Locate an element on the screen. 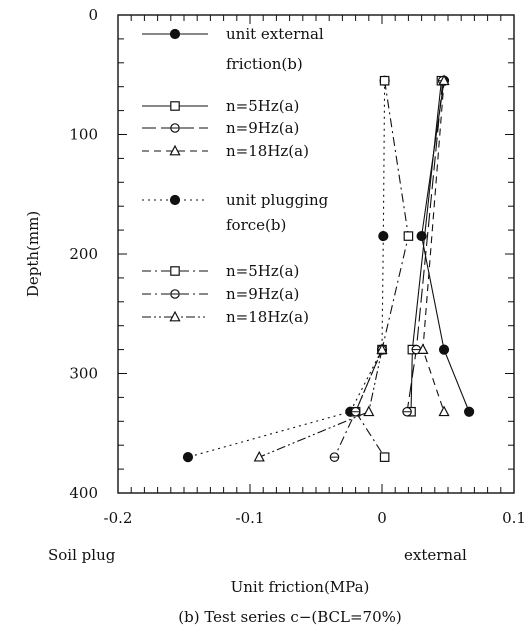 The image size is (527, 630). external-label: external is located at coordinates (435, 555).